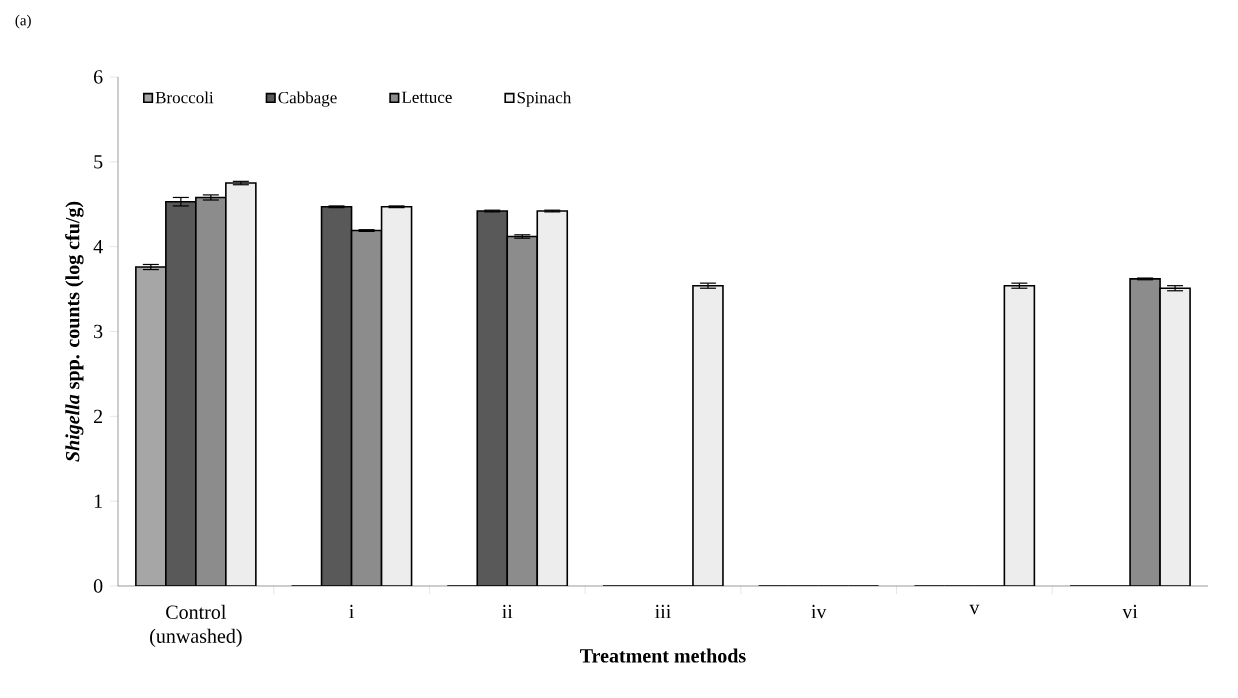  I want to click on x-tick-label: vi, so click(1130, 611).